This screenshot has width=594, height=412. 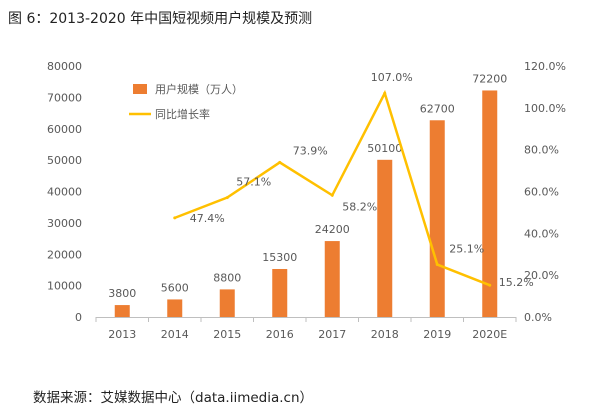 What do you see at coordinates (437, 108) in the screenshot?
I see `bar-value-label: 62700` at bounding box center [437, 108].